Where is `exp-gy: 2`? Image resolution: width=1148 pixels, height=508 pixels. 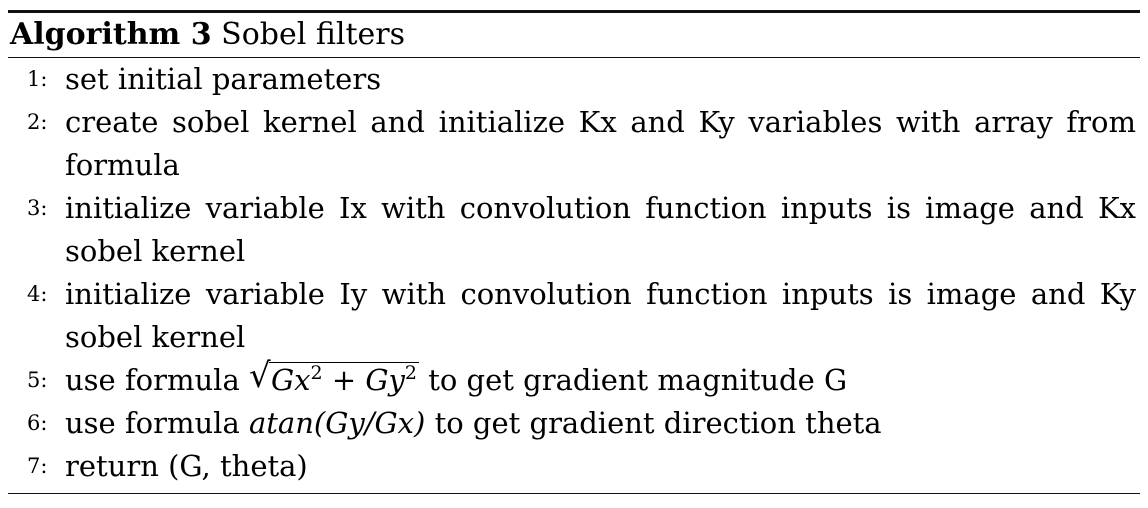 exp-gy: 2 is located at coordinates (410, 373).